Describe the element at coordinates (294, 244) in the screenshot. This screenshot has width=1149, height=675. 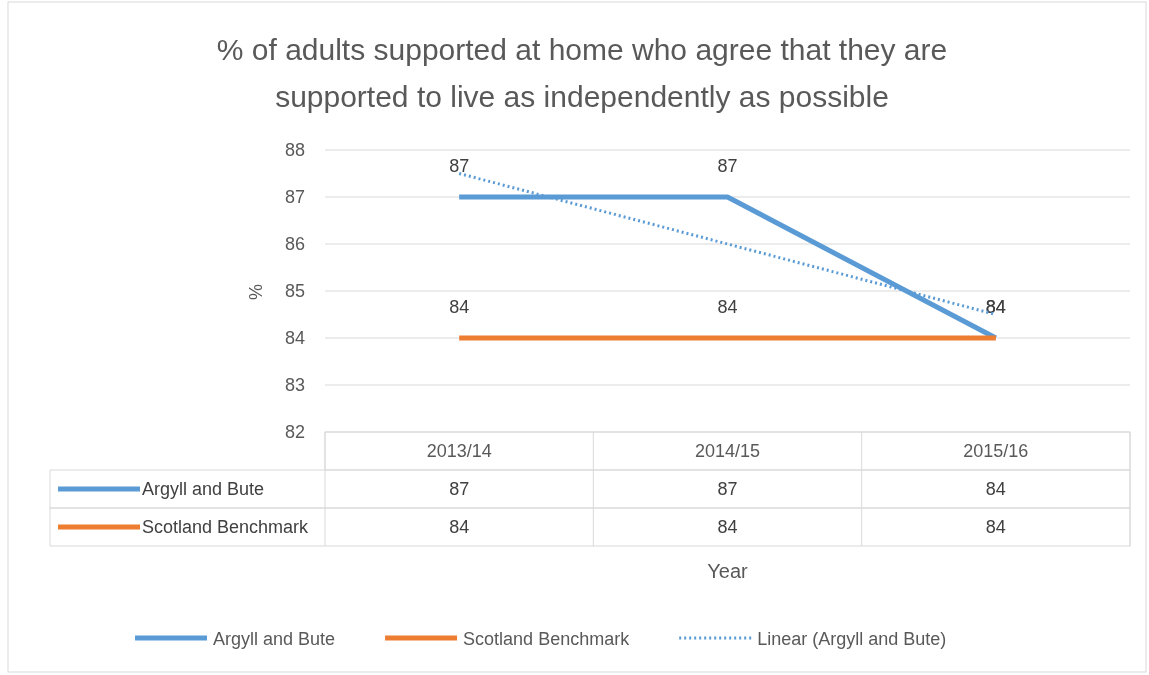
I see `y-tick-label: 86` at that location.